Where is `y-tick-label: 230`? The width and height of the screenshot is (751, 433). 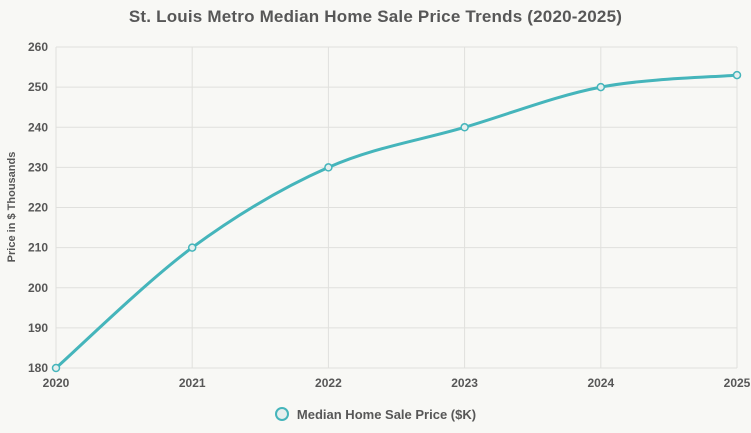 y-tick-label: 230 is located at coordinates (38, 167).